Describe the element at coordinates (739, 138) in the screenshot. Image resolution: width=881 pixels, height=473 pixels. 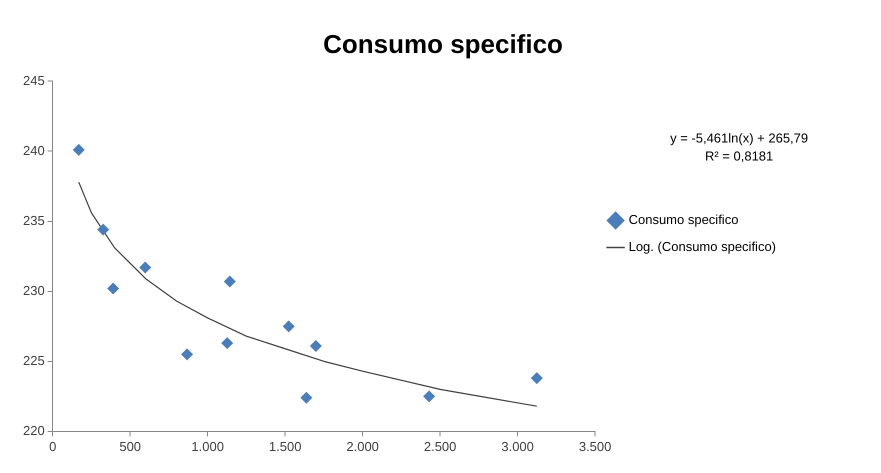
I see `text: y = -5,461ln(x) + 265,79` at that location.